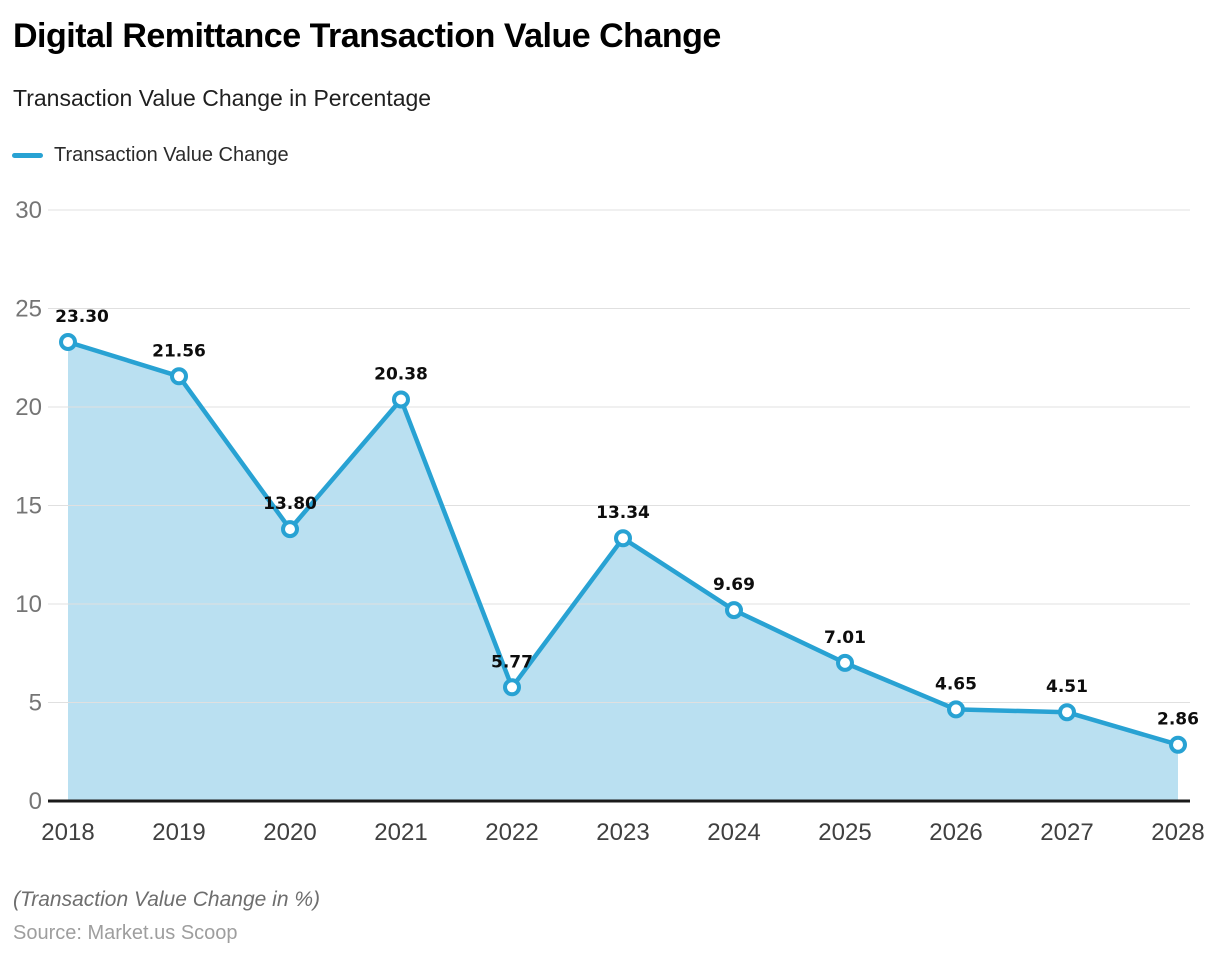  What do you see at coordinates (222, 98) in the screenshot?
I see `chart-subtitle: Transaction Value Change in Percentage` at bounding box center [222, 98].